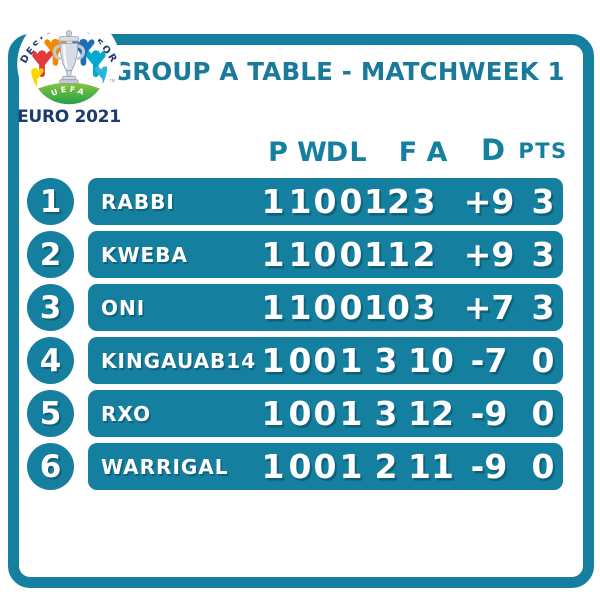 This screenshot has width=600, height=600. I want to click on rank-badge: 2, so click(50, 254).